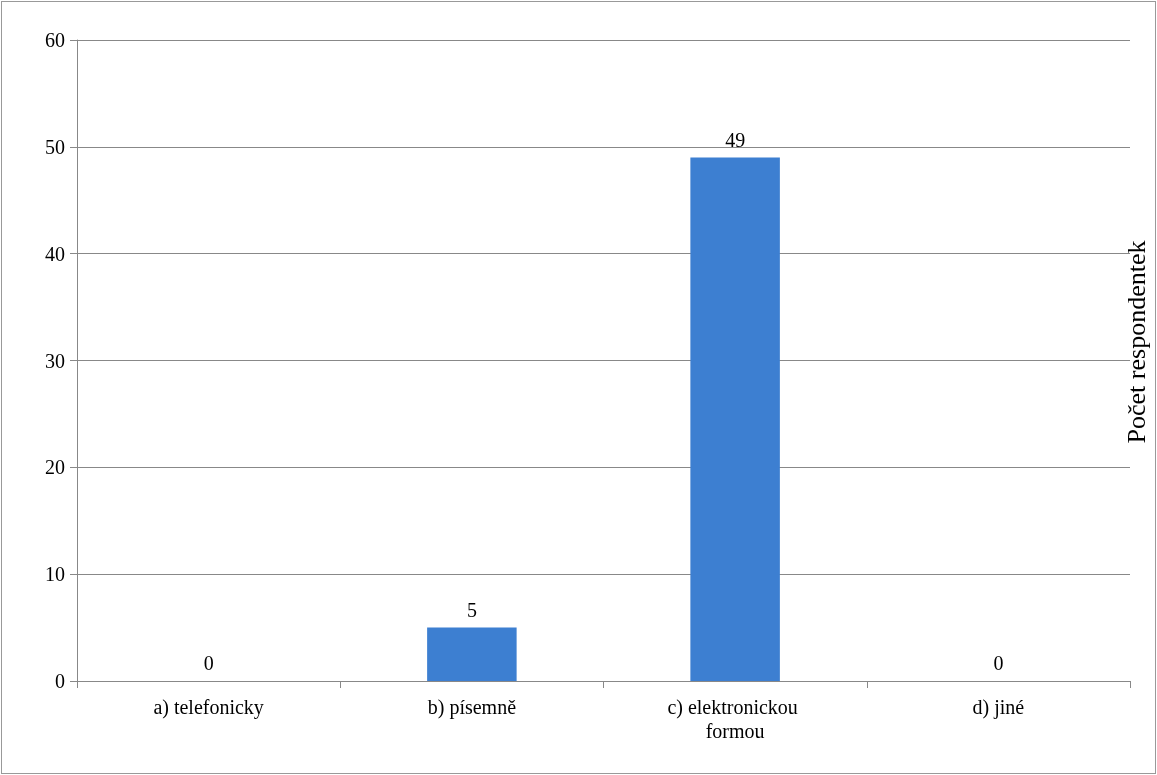 The height and width of the screenshot is (775, 1157). I want to click on x-tick-label: b) písemně, so click(472, 707).